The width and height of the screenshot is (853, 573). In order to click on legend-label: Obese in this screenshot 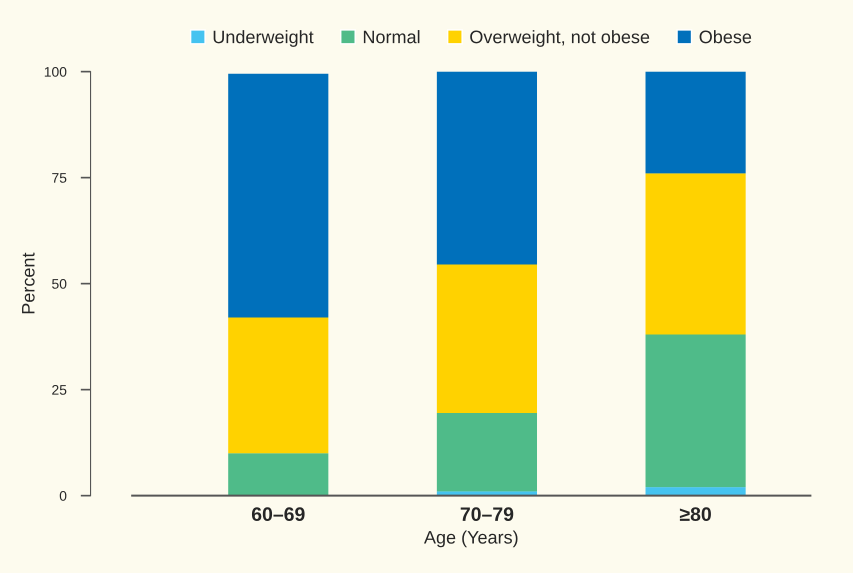, I will do `click(726, 37)`.